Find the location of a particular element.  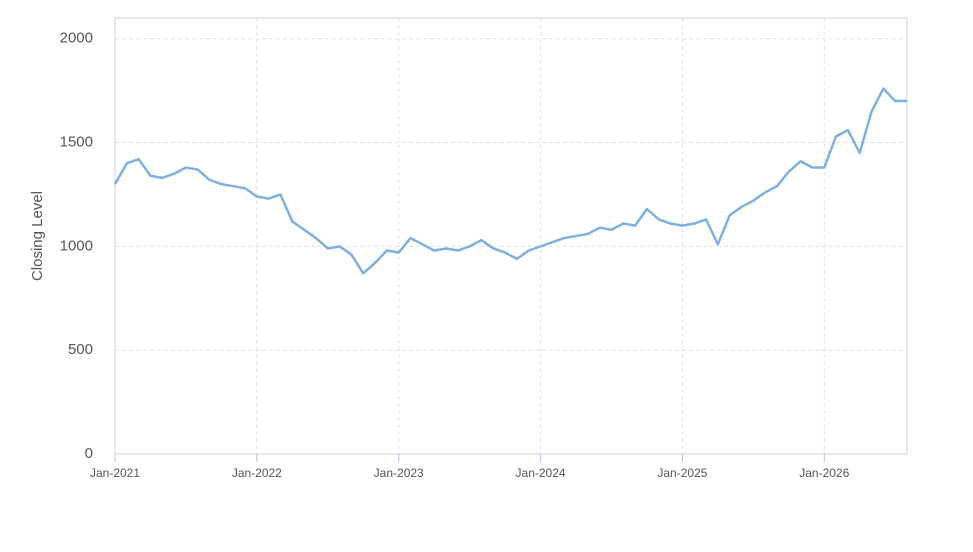

x-tick-label: Jan-2022 is located at coordinates (257, 473).